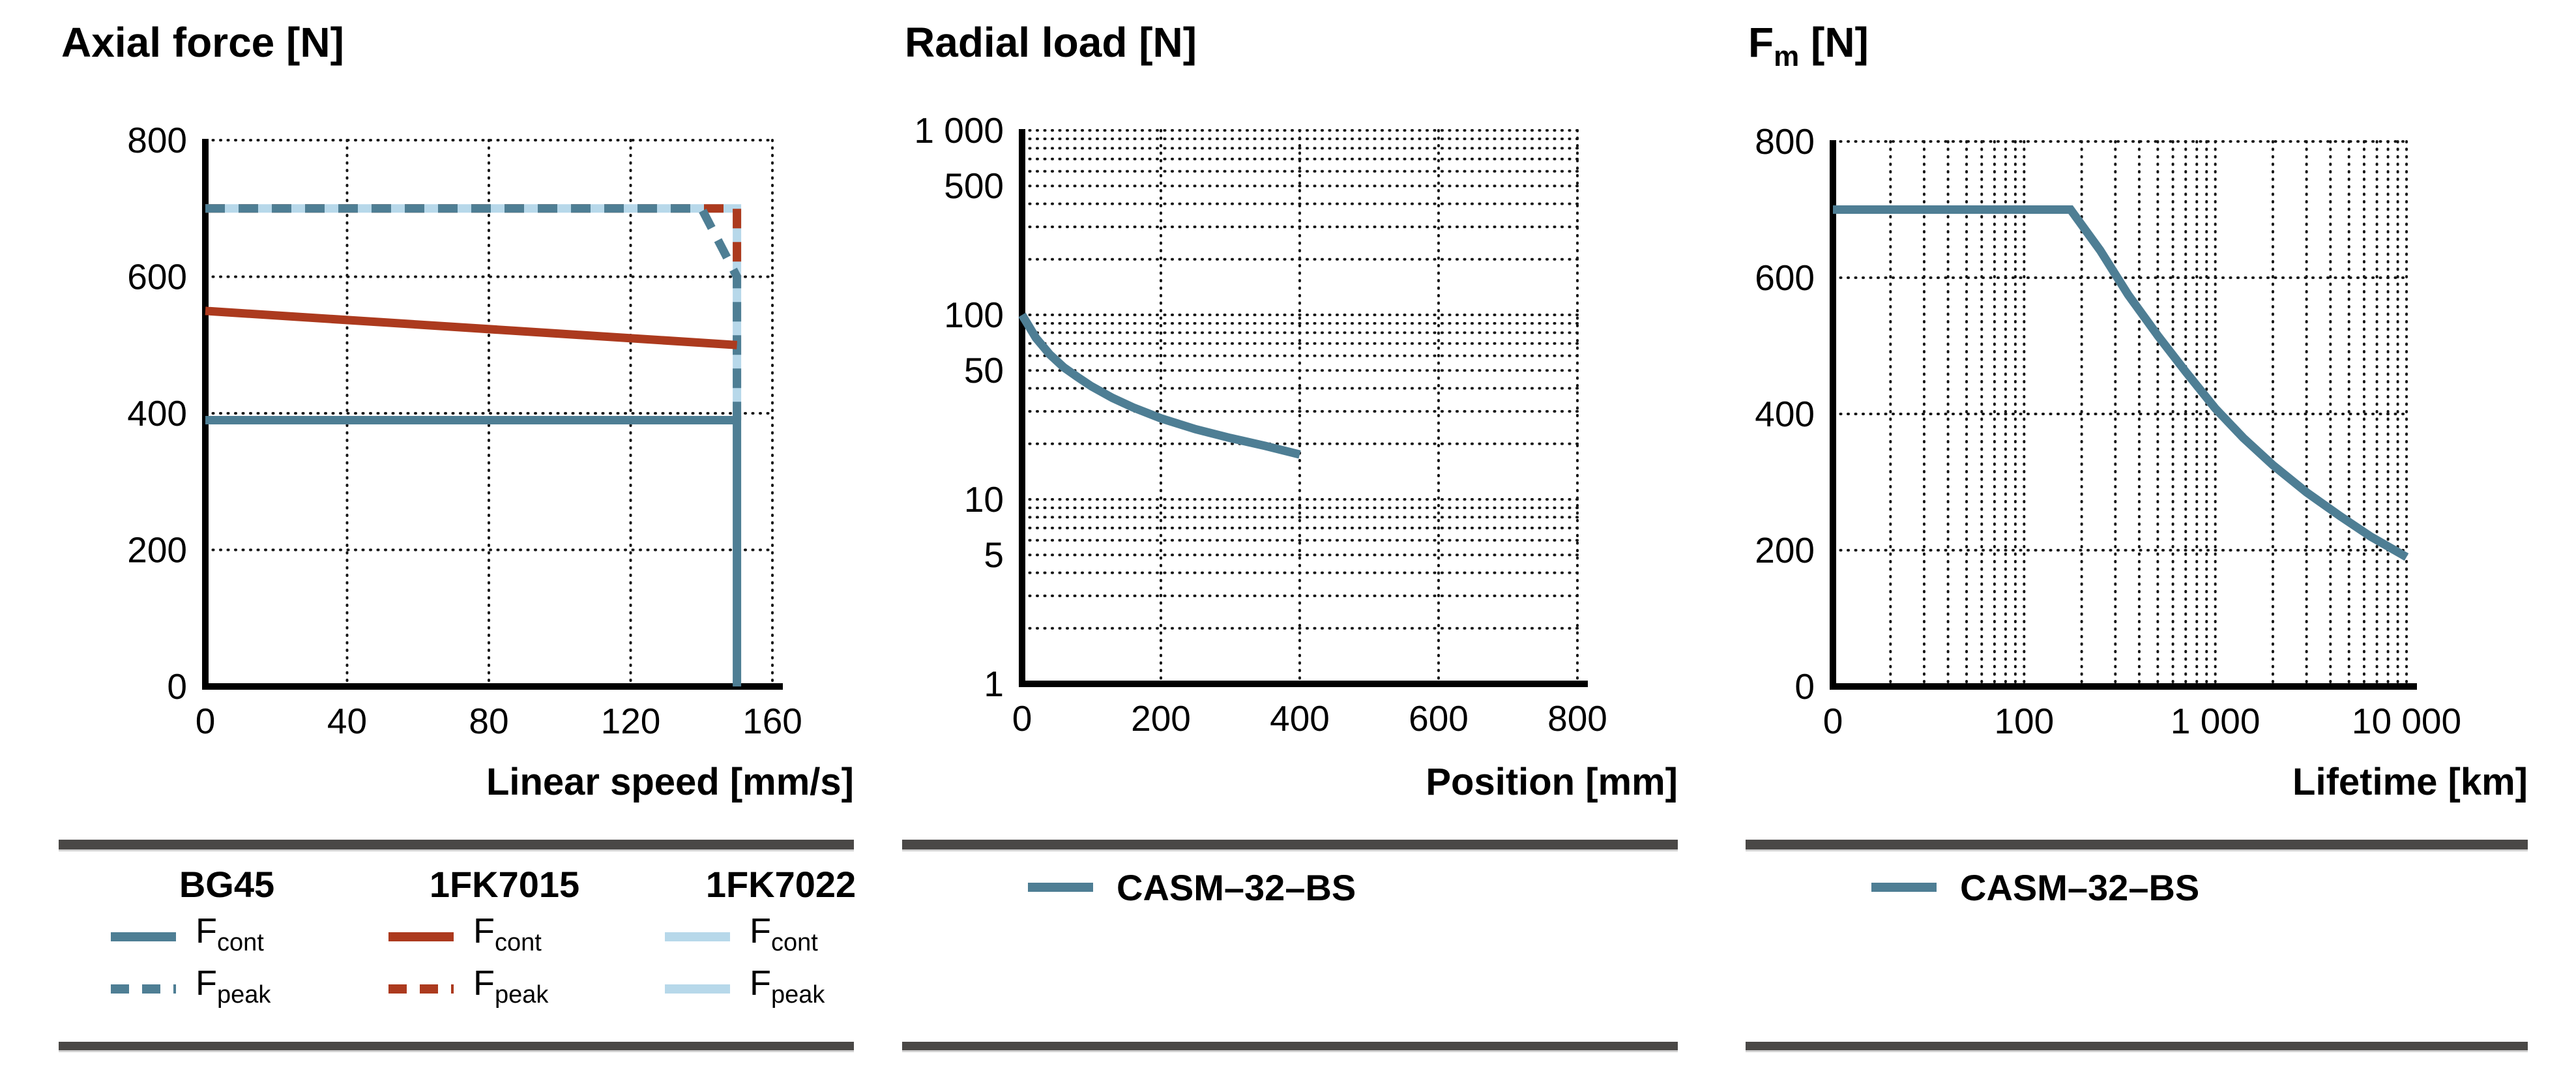 This screenshot has width=2576, height=1090. I want to click on series-line-bg45-f-cont, so click(473, 551).